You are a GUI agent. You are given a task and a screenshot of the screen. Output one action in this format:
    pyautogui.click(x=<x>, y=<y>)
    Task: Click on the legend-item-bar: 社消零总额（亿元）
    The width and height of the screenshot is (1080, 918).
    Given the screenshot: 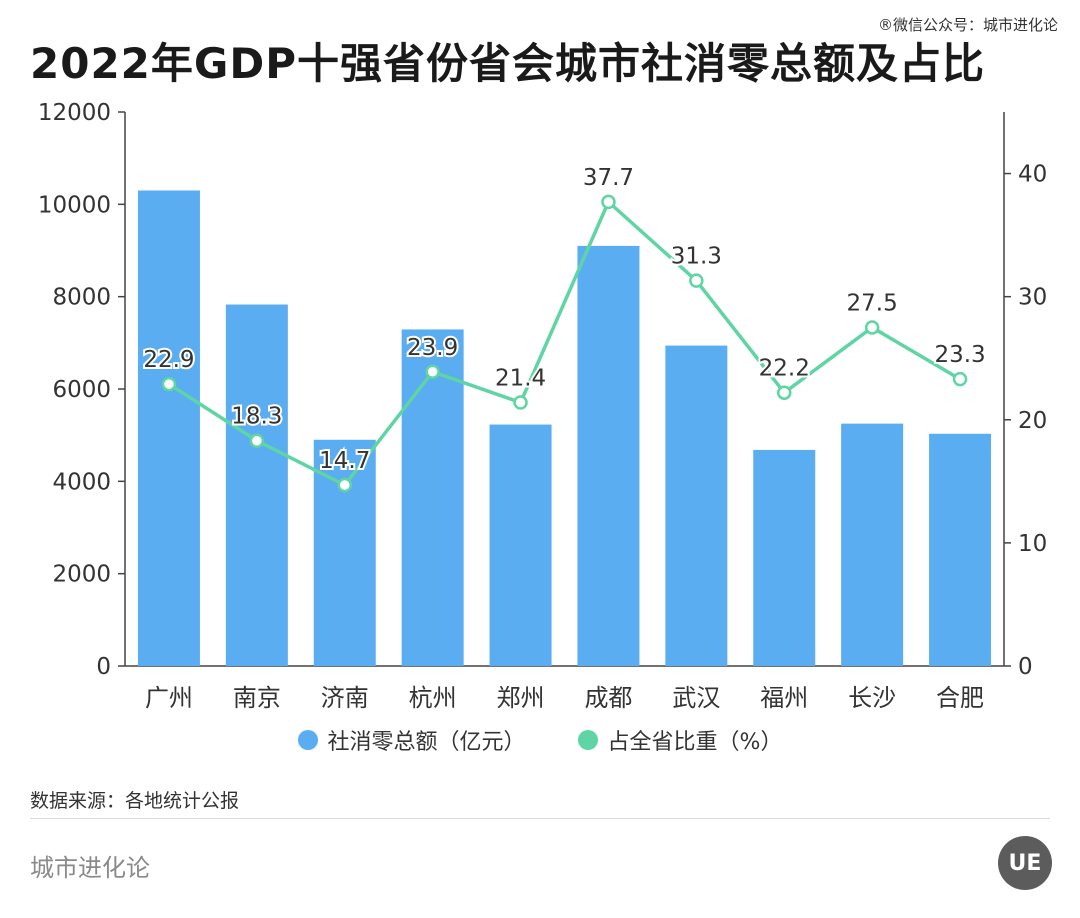 What is the action you would take?
    pyautogui.click(x=411, y=740)
    